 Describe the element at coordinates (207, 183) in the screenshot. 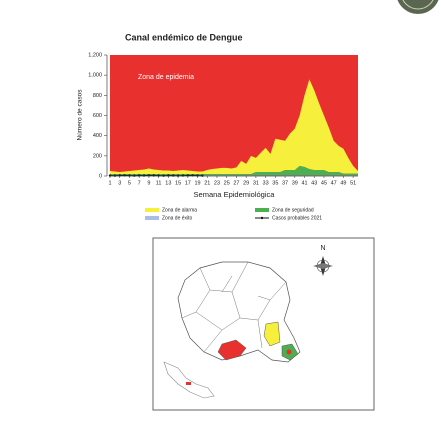

I see `x-tick-label: 21` at that location.